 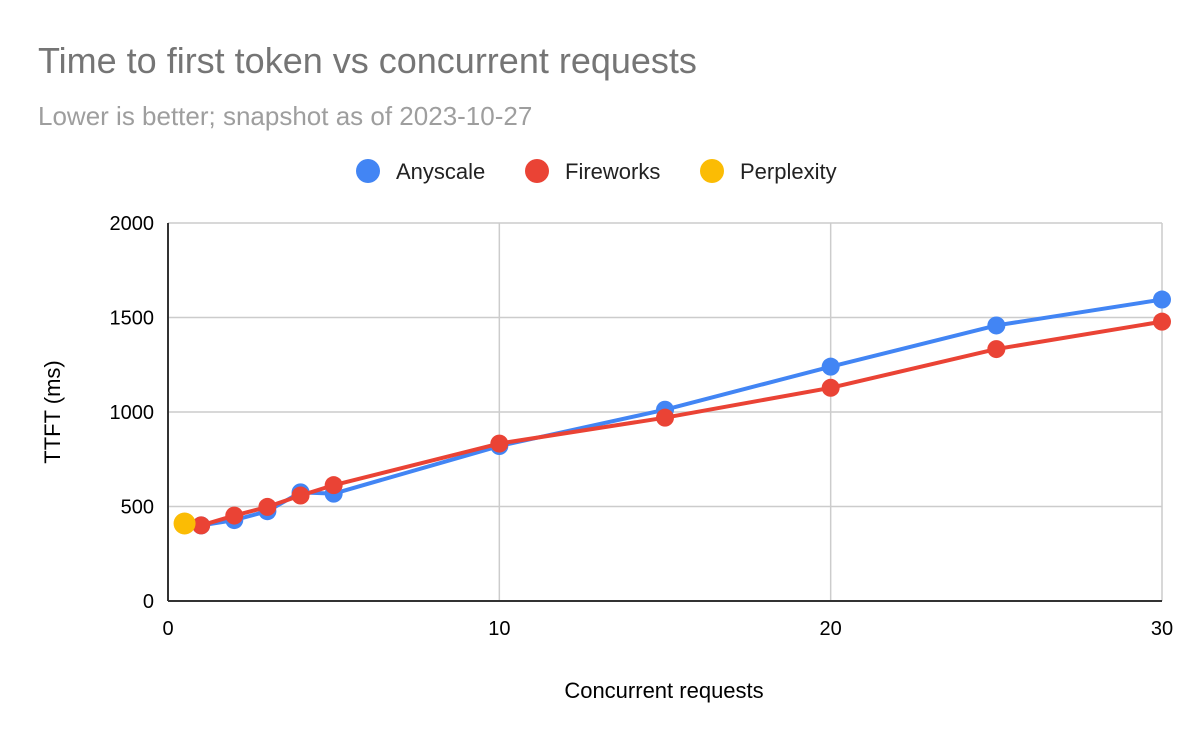 I want to click on legend-item-anyscale: Anyscale, so click(x=420, y=171).